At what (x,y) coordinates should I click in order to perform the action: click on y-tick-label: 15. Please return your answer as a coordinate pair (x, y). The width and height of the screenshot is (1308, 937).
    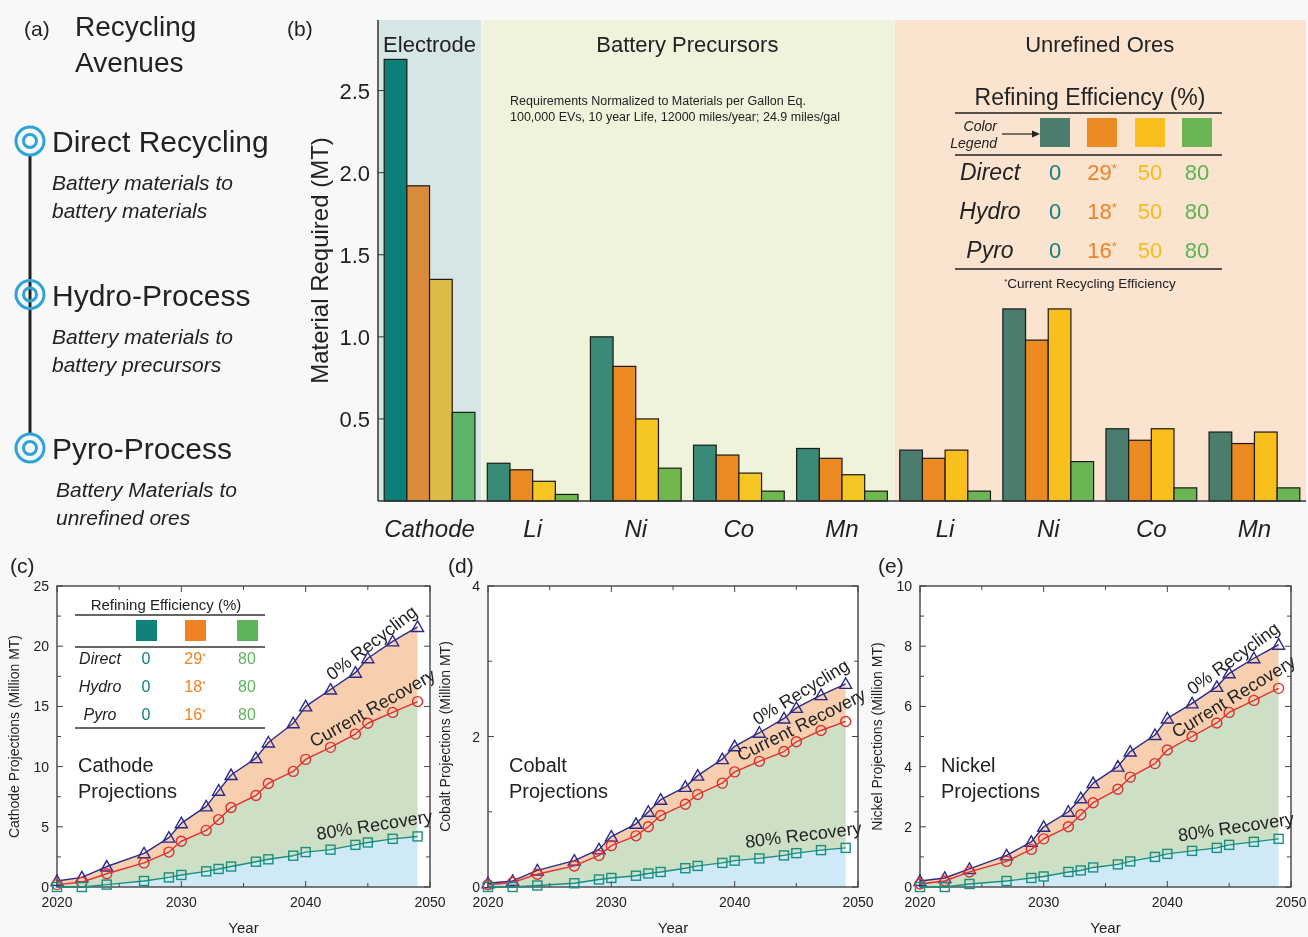
    Looking at the image, I should click on (41, 706).